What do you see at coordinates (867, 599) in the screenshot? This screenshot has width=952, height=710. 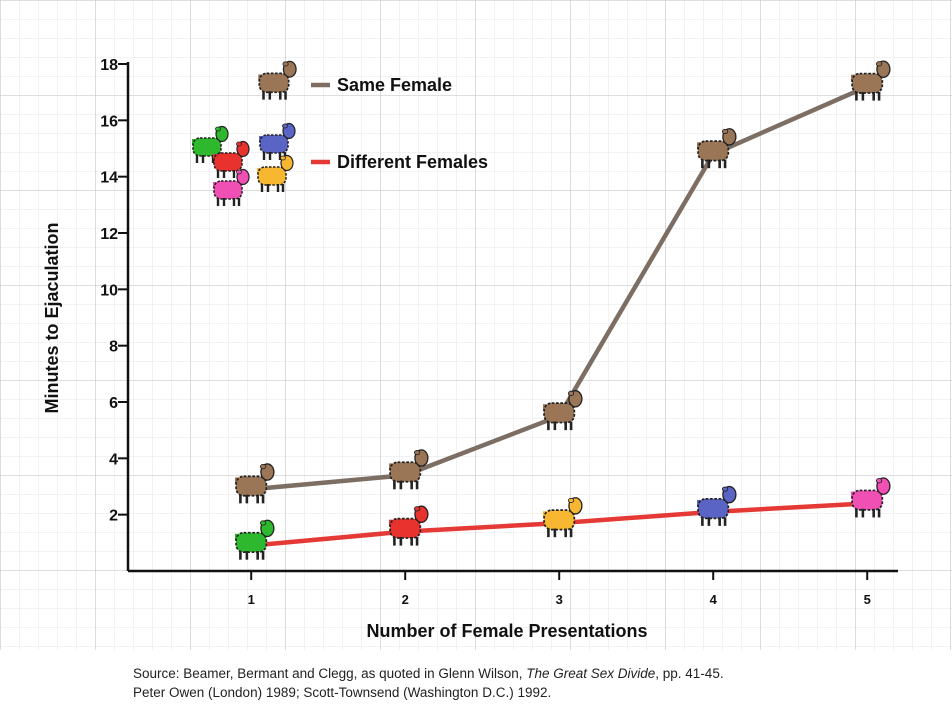 I see `x-tick-label: 5` at bounding box center [867, 599].